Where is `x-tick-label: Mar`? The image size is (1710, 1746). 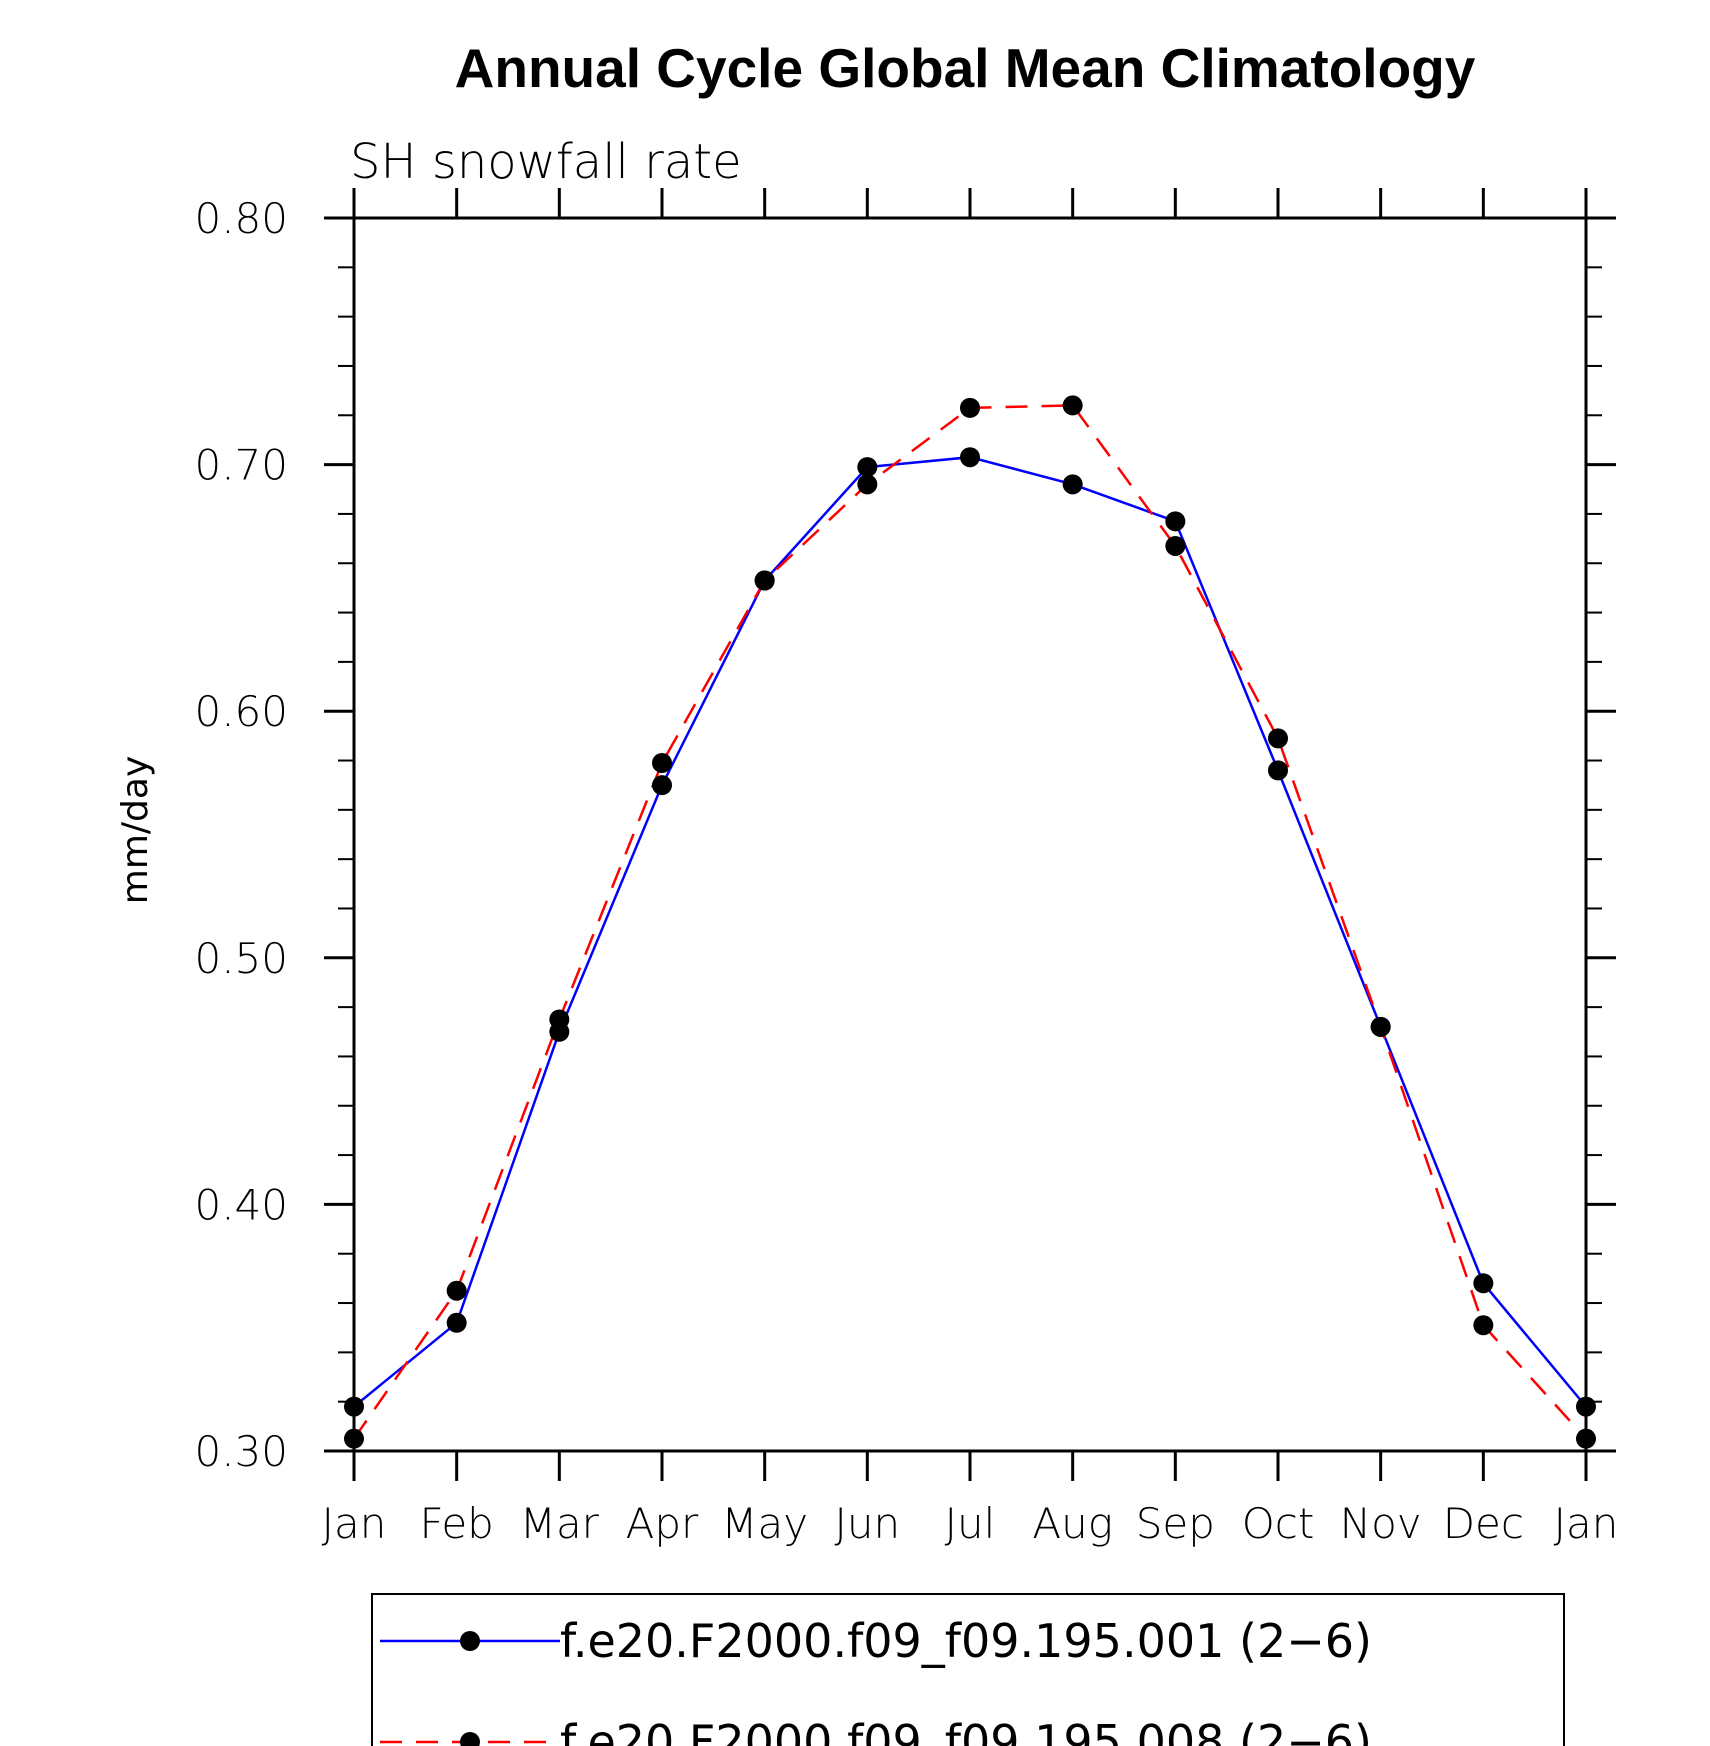 x-tick-label: Mar is located at coordinates (560, 1523).